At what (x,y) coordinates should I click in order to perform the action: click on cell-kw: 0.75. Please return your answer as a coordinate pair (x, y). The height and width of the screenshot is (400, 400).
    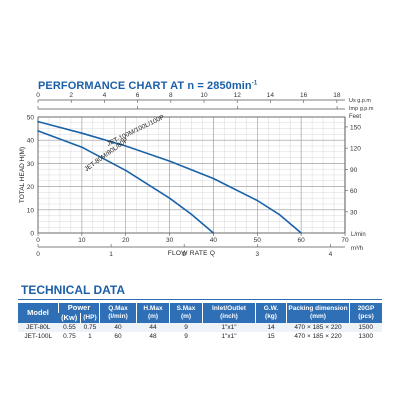
    Looking at the image, I should click on (69, 336).